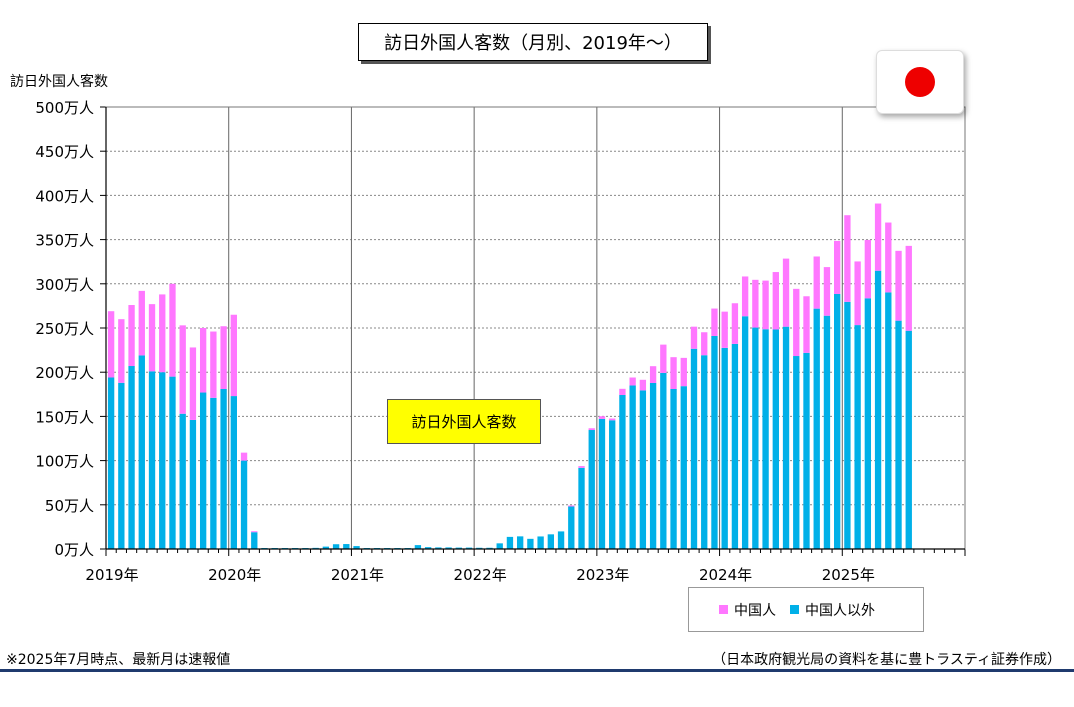 This screenshot has height=707, width=1074. Describe the element at coordinates (64, 152) in the screenshot. I see `y-tick-label: 450万人` at that location.